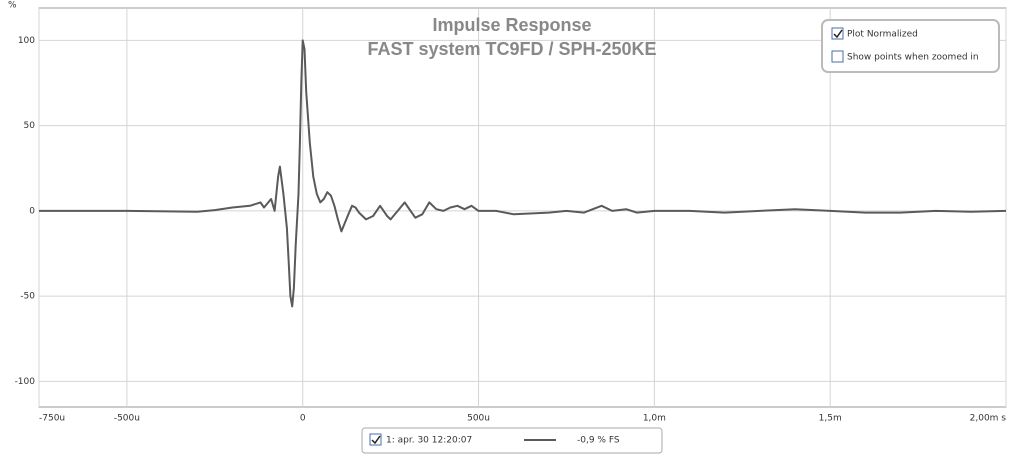  I want to click on y-tick-label: -50, so click(27, 297).